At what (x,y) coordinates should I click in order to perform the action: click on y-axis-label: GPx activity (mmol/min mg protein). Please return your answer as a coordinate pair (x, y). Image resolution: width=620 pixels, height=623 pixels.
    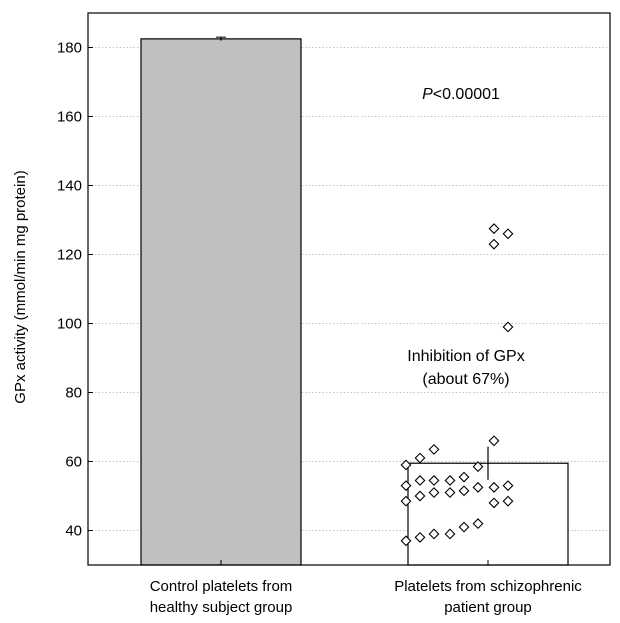
    Looking at the image, I should click on (20, 286).